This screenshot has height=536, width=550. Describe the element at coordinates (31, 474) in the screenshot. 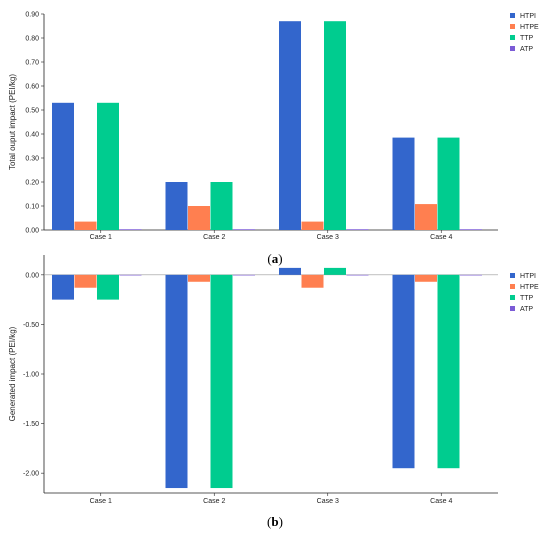

I see `y-tick-label: -2.00` at that location.